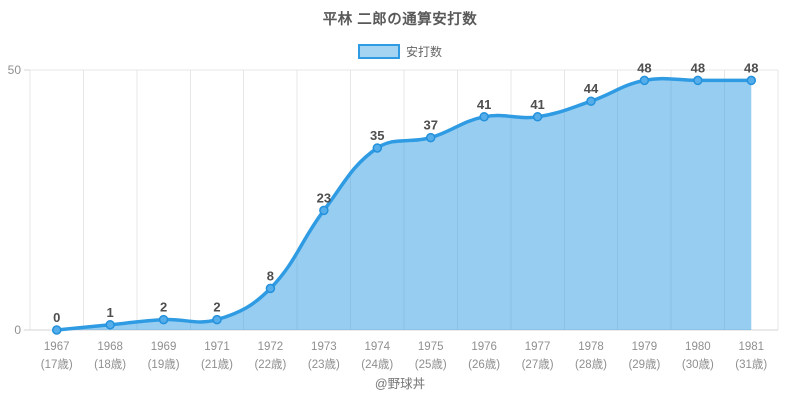 Image resolution: width=800 pixels, height=400 pixels. What do you see at coordinates (377, 135) in the screenshot?
I see `data-point-label: 35` at bounding box center [377, 135].